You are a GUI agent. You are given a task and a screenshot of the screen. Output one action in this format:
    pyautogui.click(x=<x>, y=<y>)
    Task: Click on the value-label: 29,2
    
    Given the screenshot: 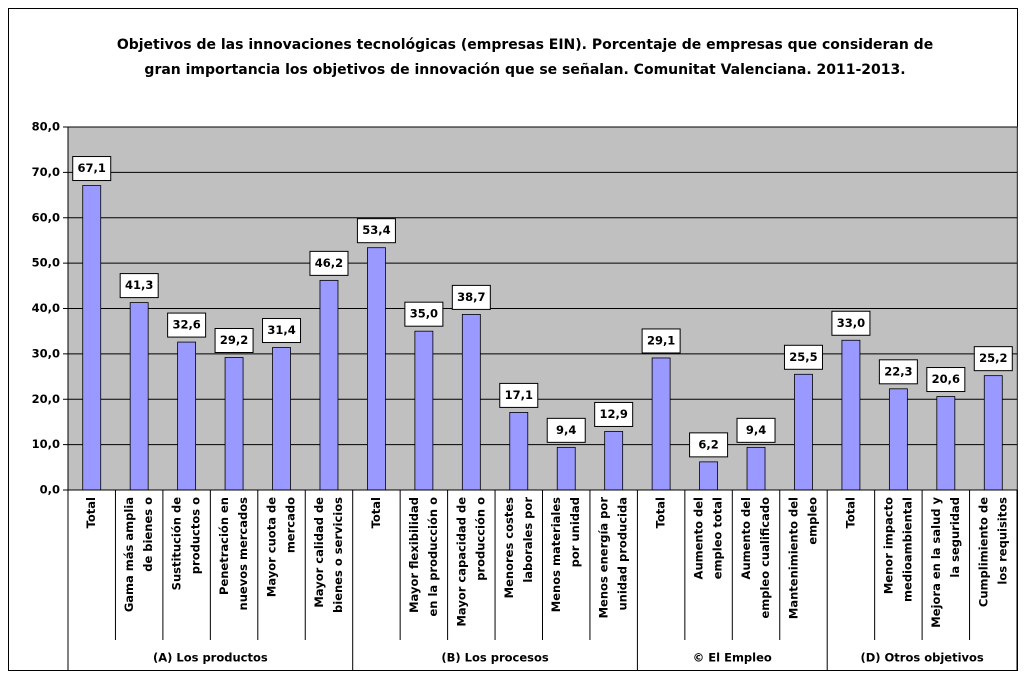 What is the action you would take?
    pyautogui.click(x=234, y=340)
    